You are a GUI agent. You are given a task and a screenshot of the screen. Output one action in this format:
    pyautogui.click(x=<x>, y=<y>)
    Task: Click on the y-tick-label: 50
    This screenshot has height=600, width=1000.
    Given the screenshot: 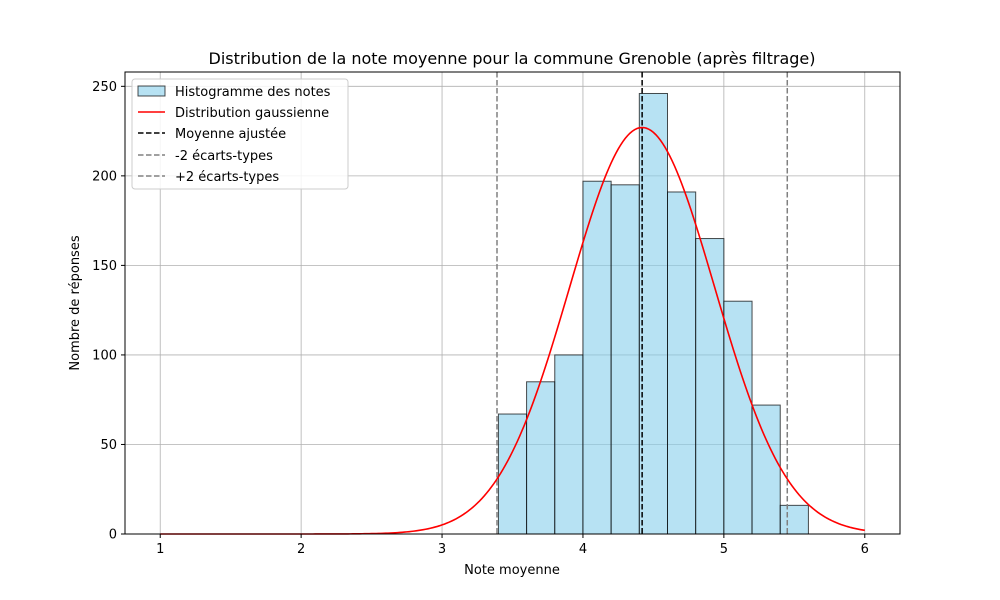 What is the action you would take?
    pyautogui.click(x=108, y=445)
    